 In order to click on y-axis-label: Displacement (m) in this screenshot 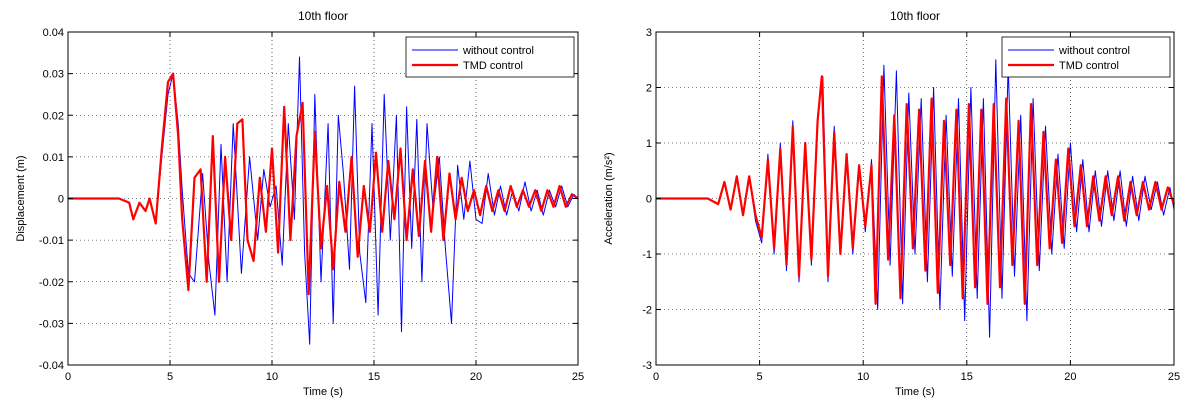, I will do `click(21, 198)`.